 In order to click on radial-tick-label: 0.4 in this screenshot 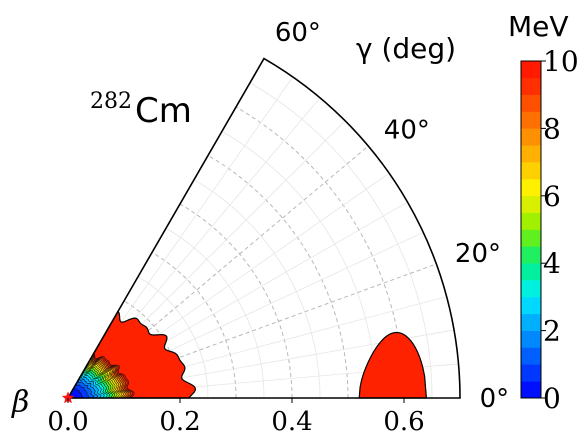, I will do `click(291, 422)`.